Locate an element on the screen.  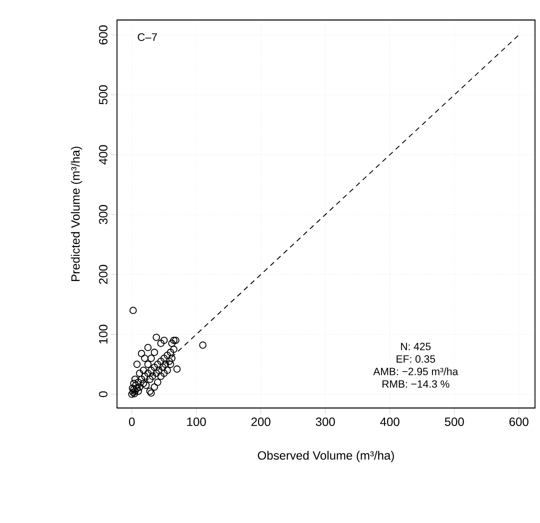
annotation: RMB: −14.3 % is located at coordinates (416, 384).